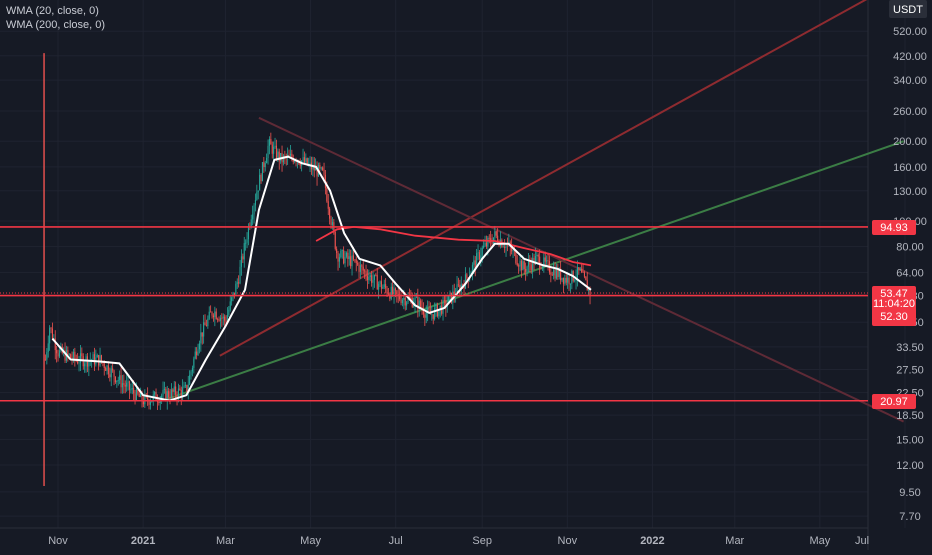  What do you see at coordinates (862, 541) in the screenshot?
I see `time-axis-tick: Jul` at bounding box center [862, 541].